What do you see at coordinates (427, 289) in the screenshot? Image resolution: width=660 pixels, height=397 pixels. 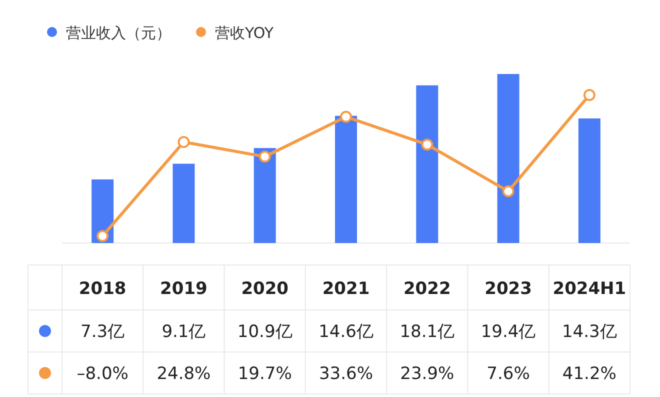 I see `x-tick-label: 2022` at bounding box center [427, 289].